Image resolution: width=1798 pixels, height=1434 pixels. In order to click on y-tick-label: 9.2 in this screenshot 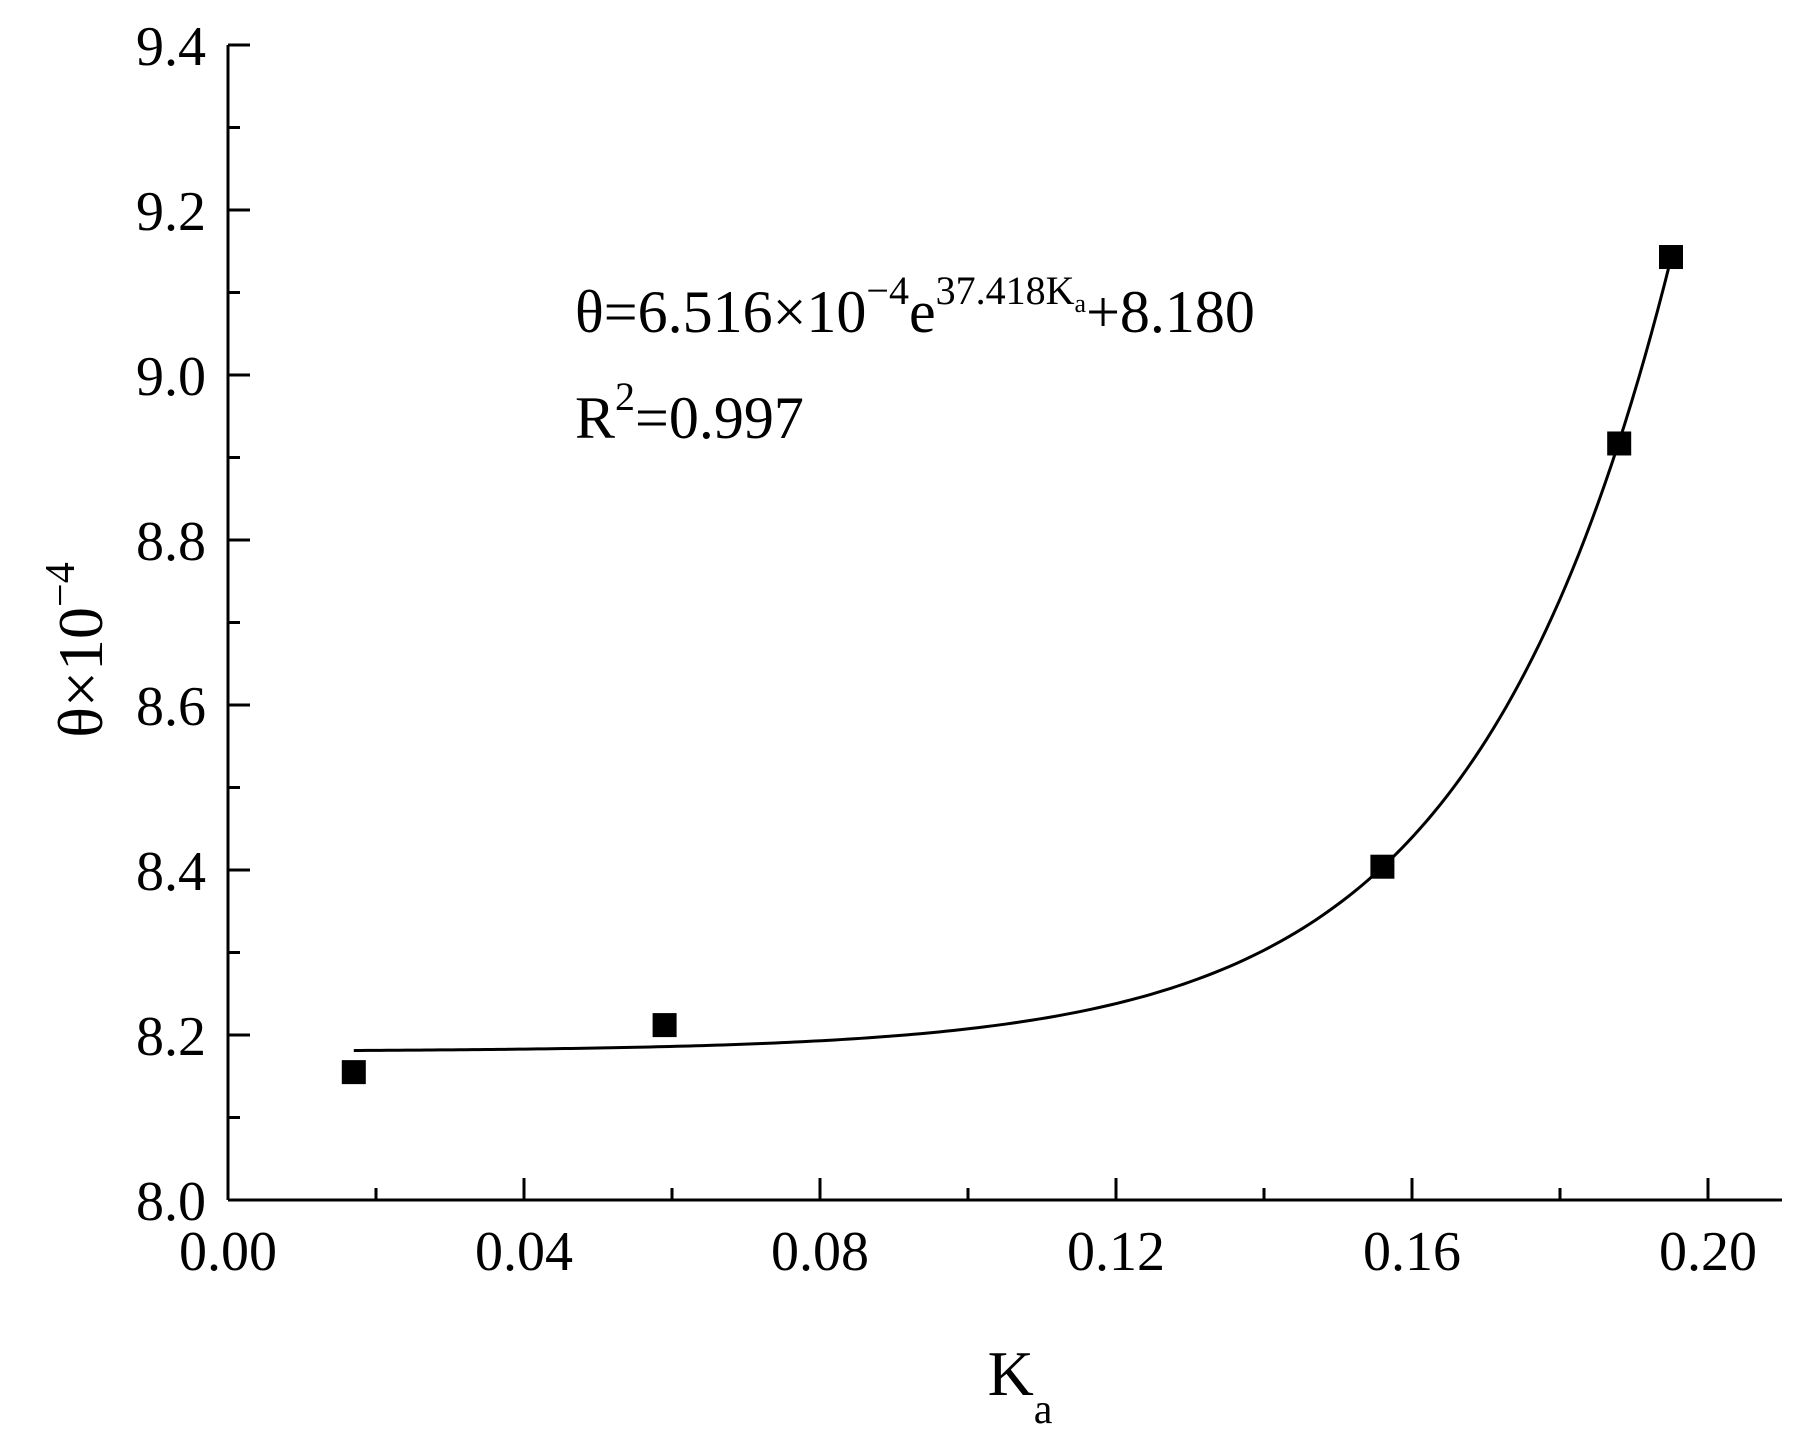, I will do `click(171, 212)`.